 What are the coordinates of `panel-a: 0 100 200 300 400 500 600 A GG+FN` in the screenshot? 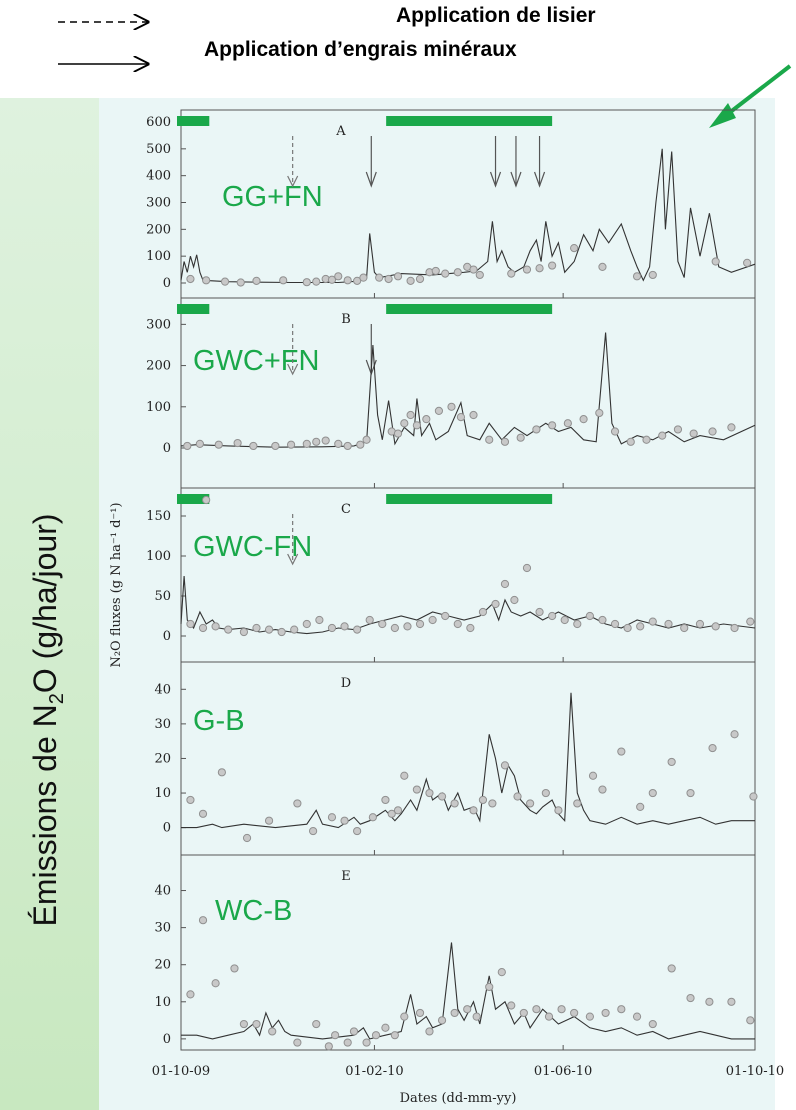 It's located at (451, 204).